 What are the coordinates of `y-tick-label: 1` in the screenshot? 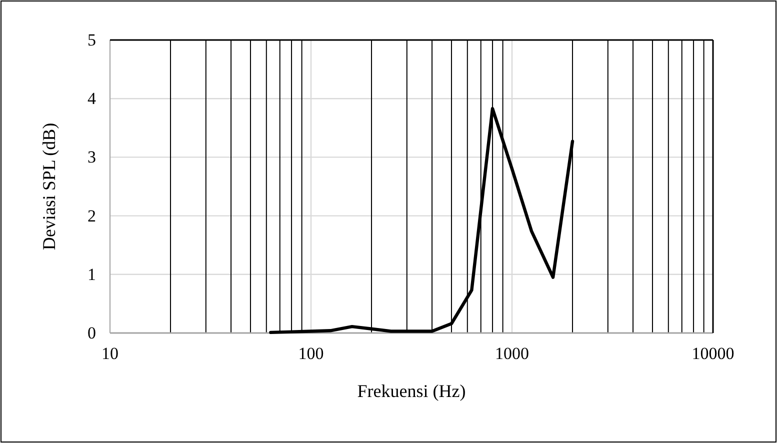 It's located at (92, 274).